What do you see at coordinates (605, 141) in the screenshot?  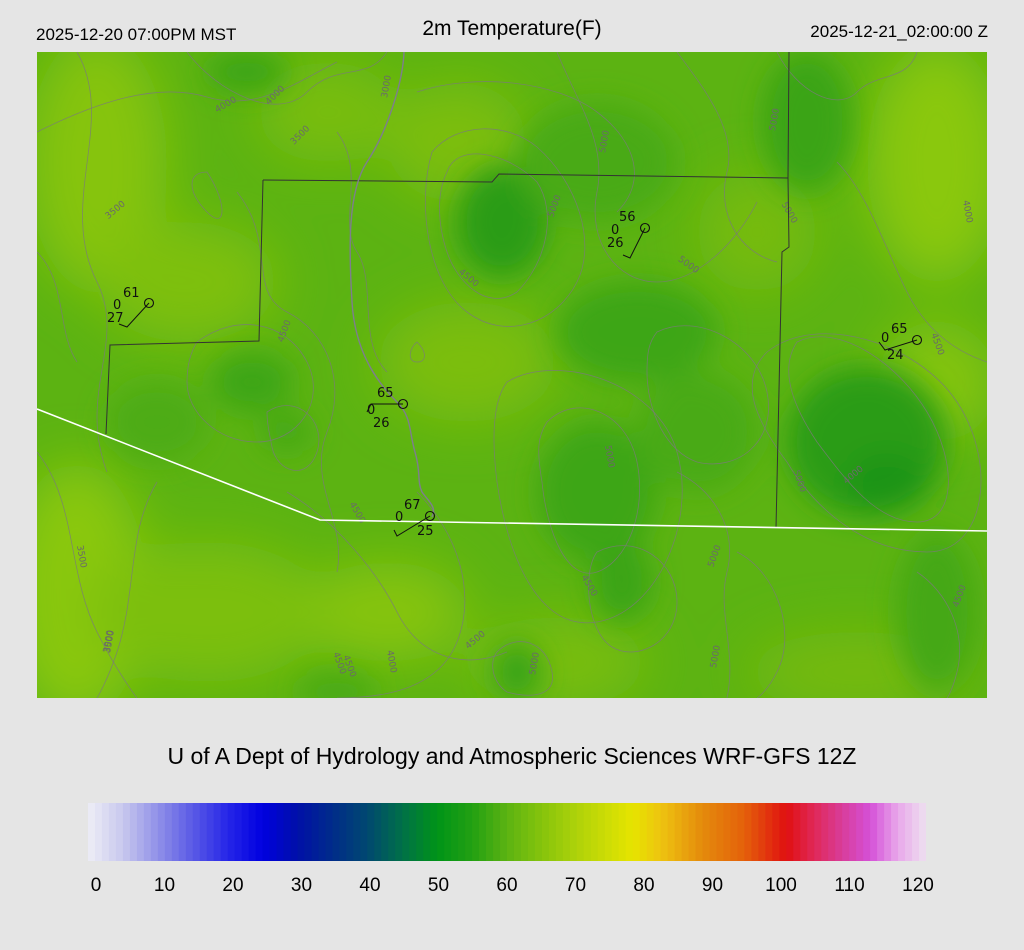 I see `contour-label: 5000` at bounding box center [605, 141].